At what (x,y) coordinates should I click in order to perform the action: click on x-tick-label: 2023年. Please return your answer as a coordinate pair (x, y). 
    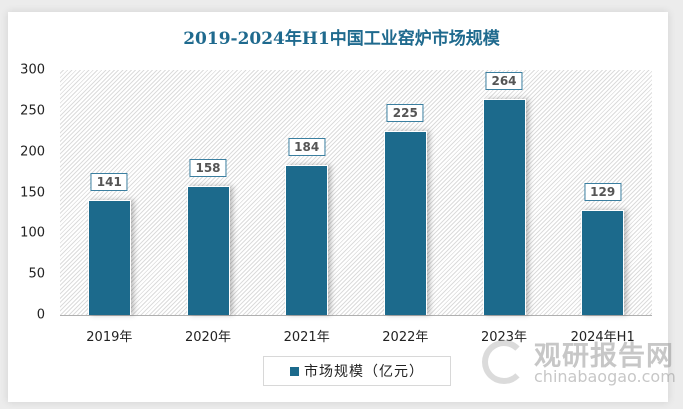
    Looking at the image, I should click on (504, 337).